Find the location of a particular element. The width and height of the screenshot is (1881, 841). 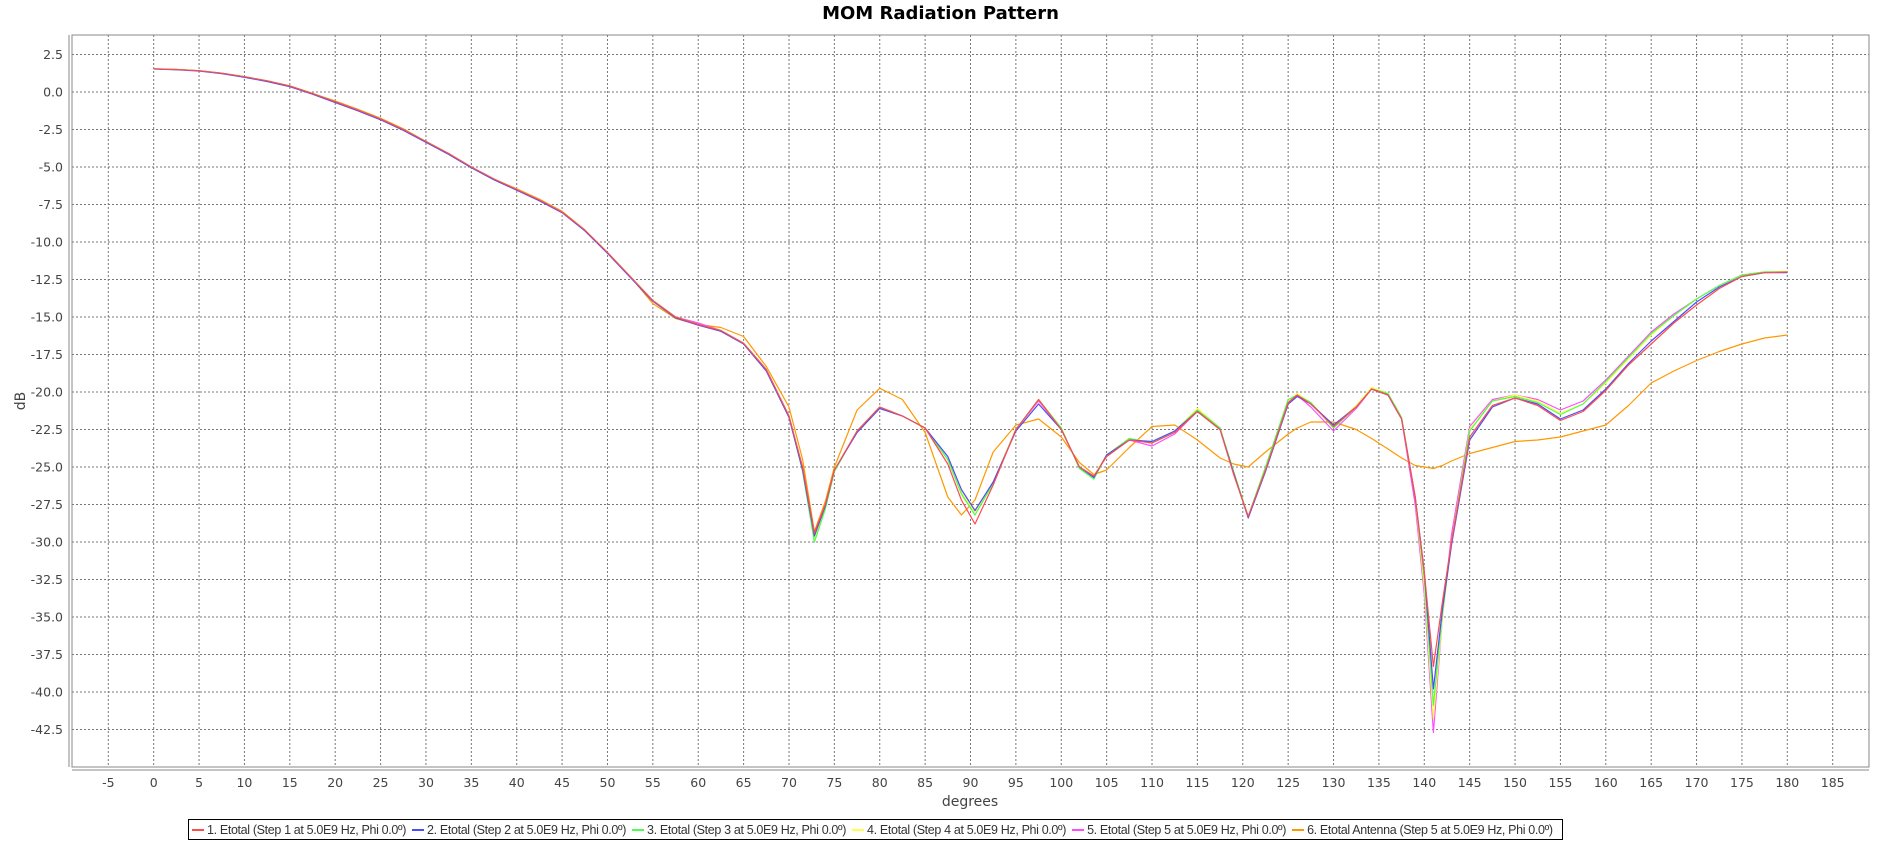

x-tick-label: 70 is located at coordinates (789, 782).